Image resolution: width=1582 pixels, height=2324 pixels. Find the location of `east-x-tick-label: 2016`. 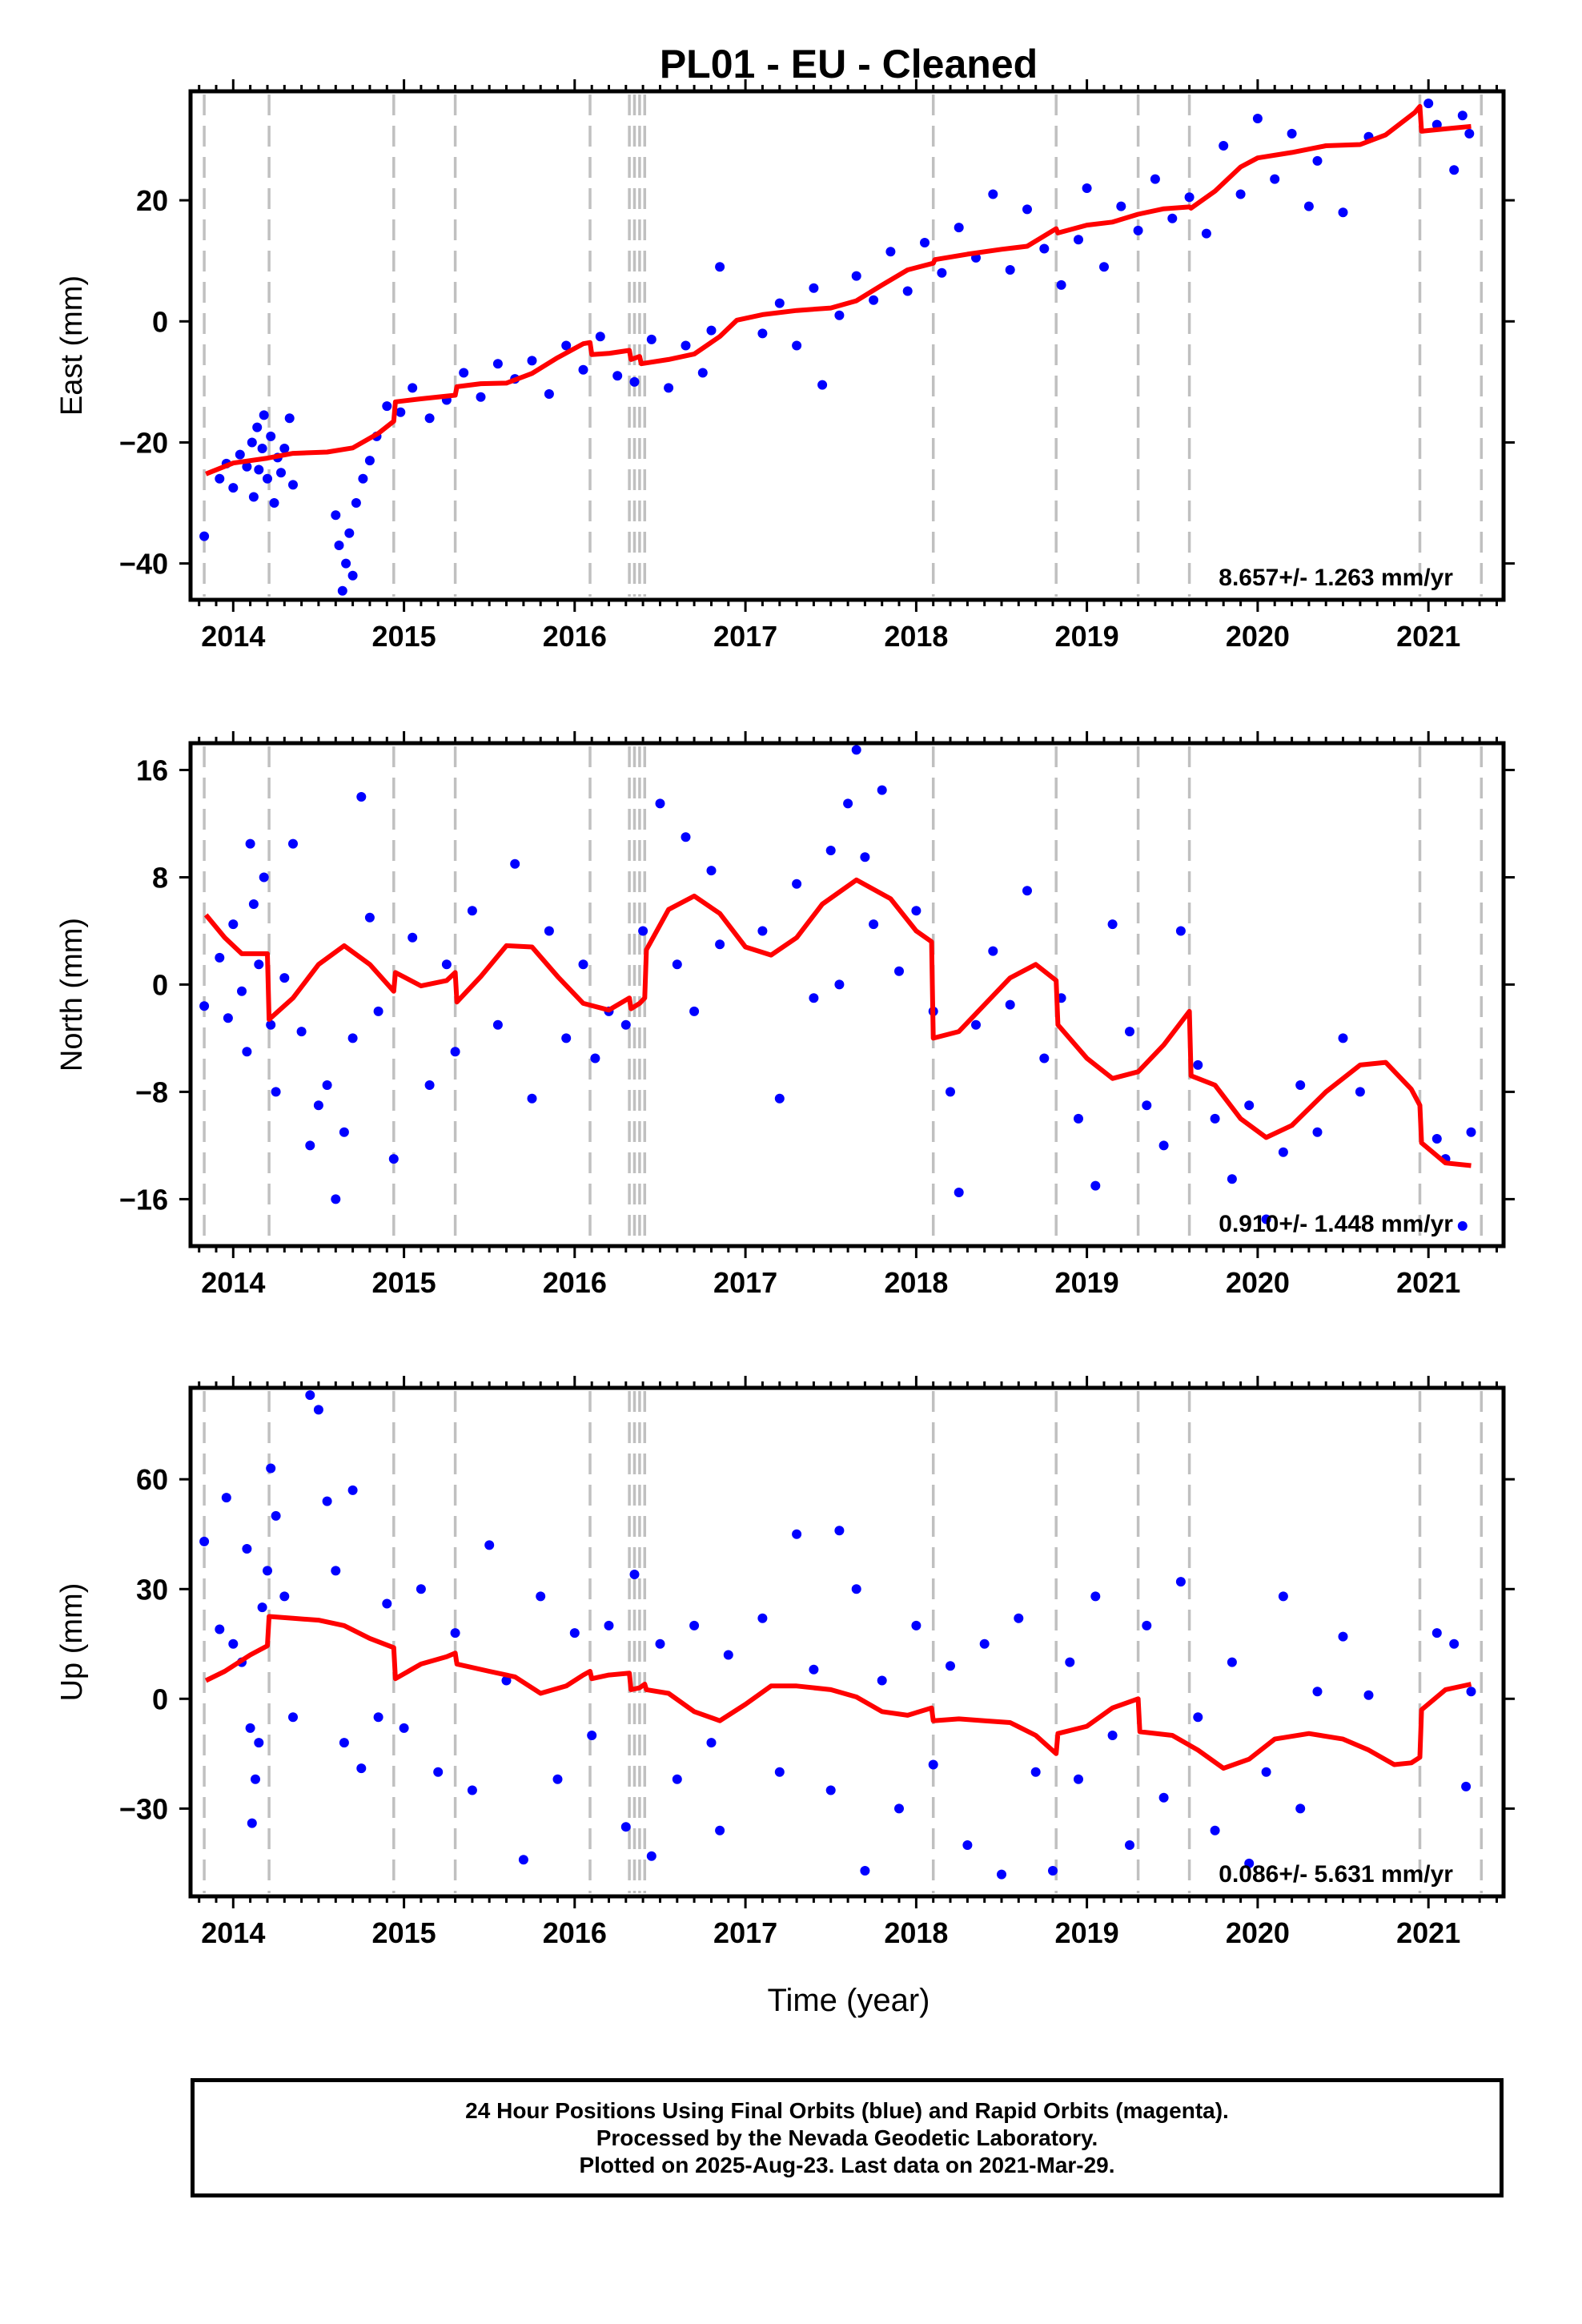

east-x-tick-label: 2016 is located at coordinates (575, 636).